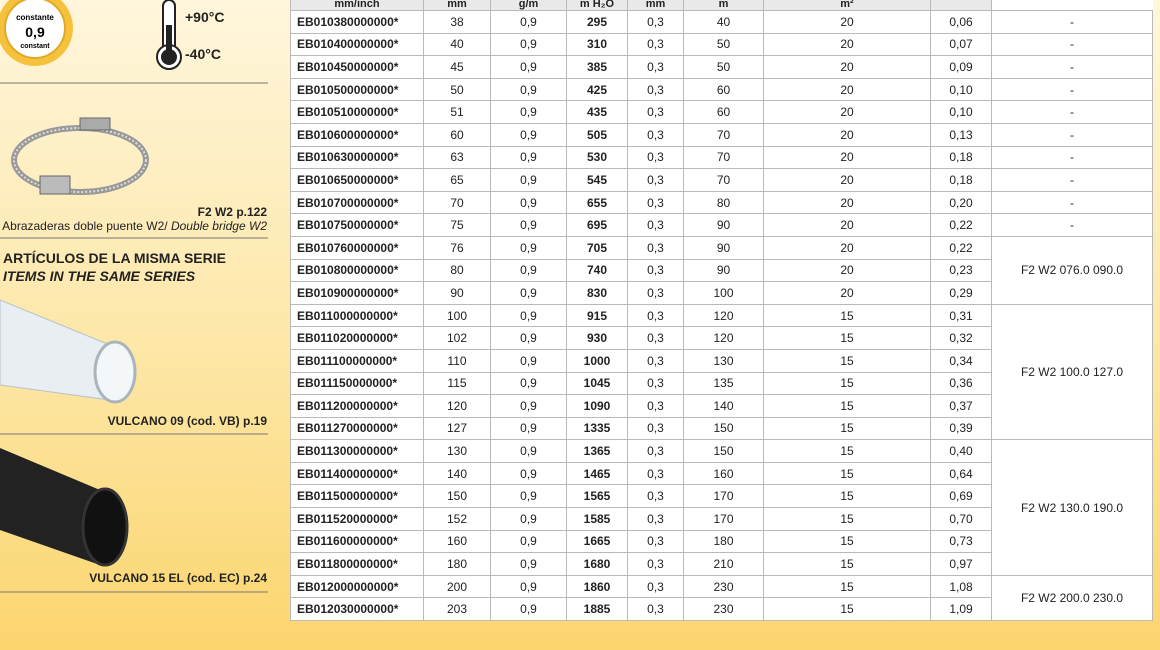 This screenshot has width=1160, height=650. Describe the element at coordinates (457, 180) in the screenshot. I see `cell: 65` at that location.